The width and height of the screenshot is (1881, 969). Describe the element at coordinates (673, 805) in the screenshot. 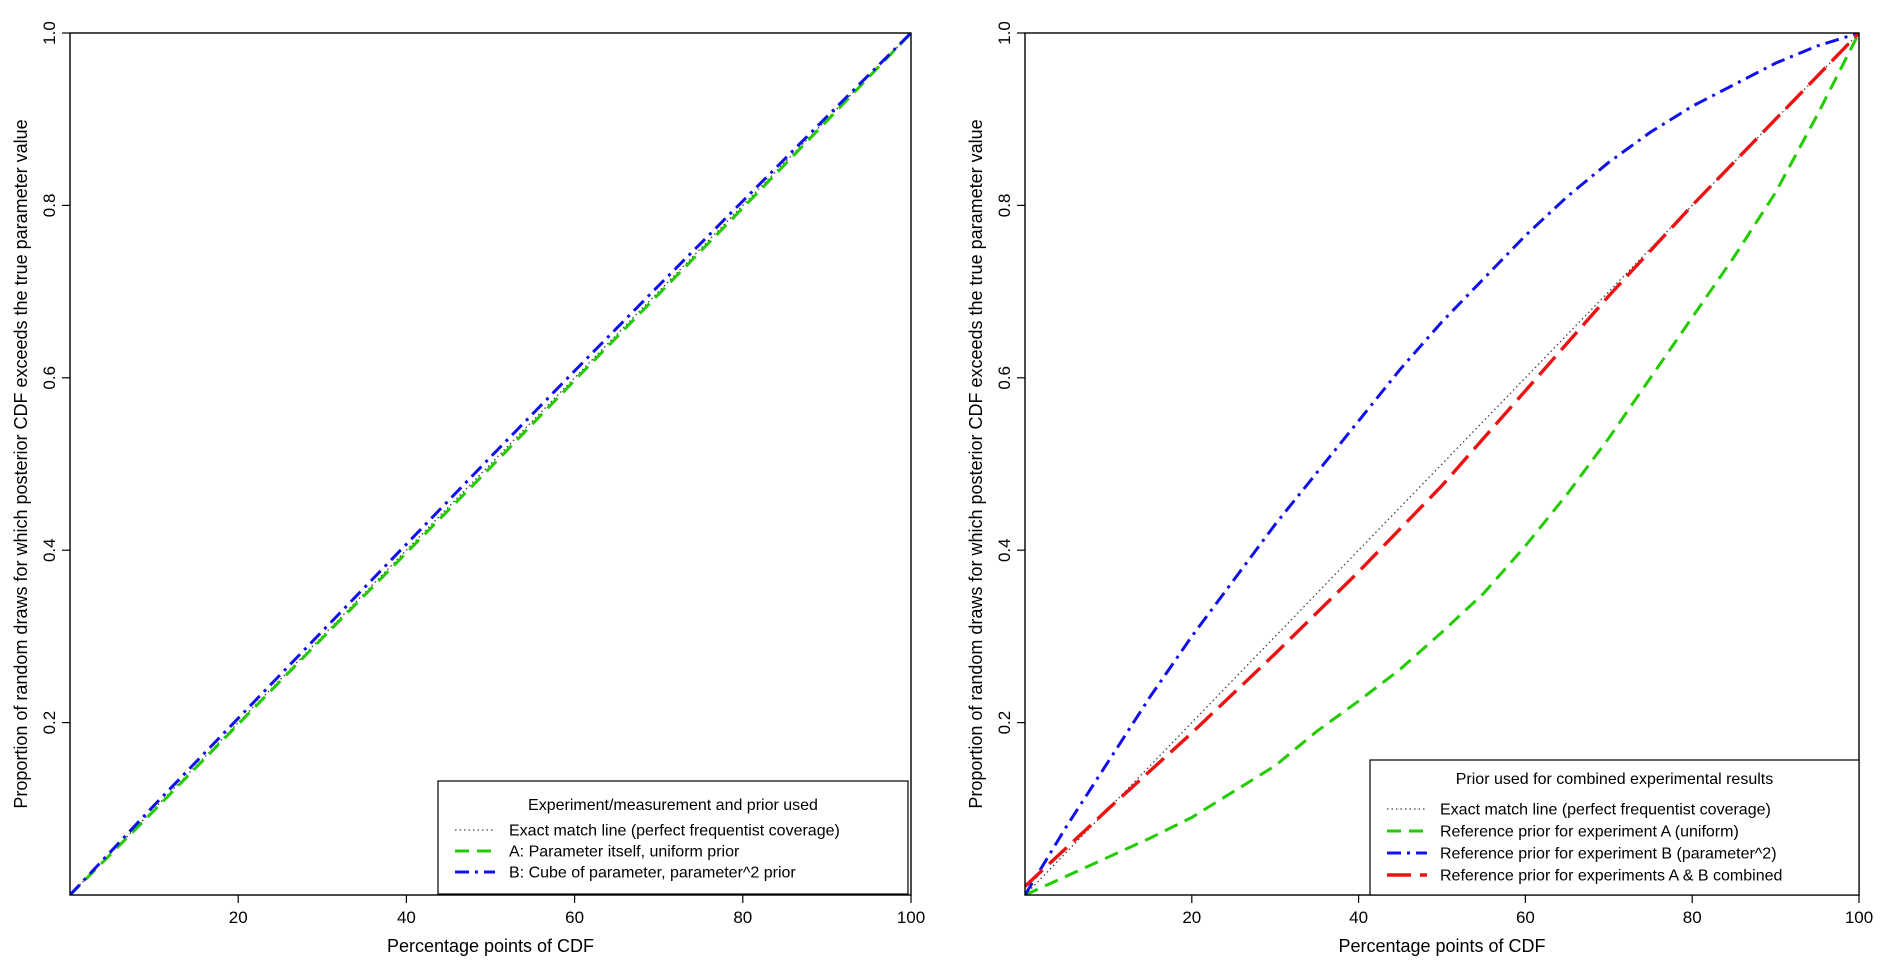

I see `legend-title: Experiment/measurement and prior used` at that location.